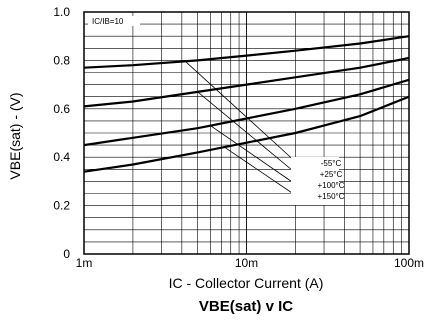  What do you see at coordinates (246, 263) in the screenshot?
I see `x-tick-label: 10m` at bounding box center [246, 263].